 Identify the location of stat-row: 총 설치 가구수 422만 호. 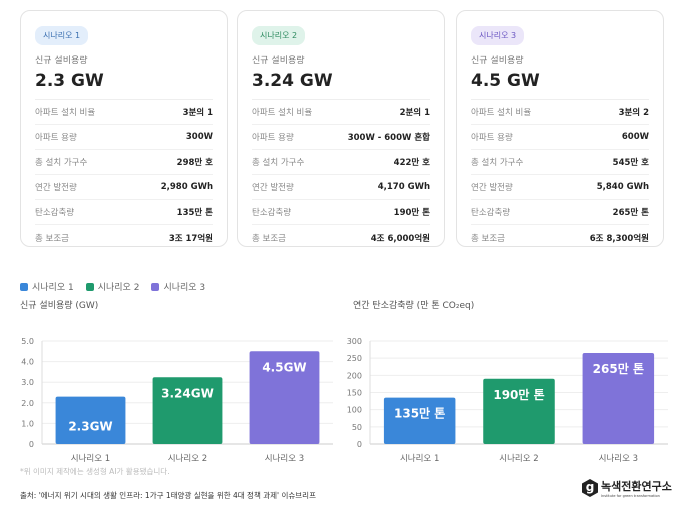
(341, 162).